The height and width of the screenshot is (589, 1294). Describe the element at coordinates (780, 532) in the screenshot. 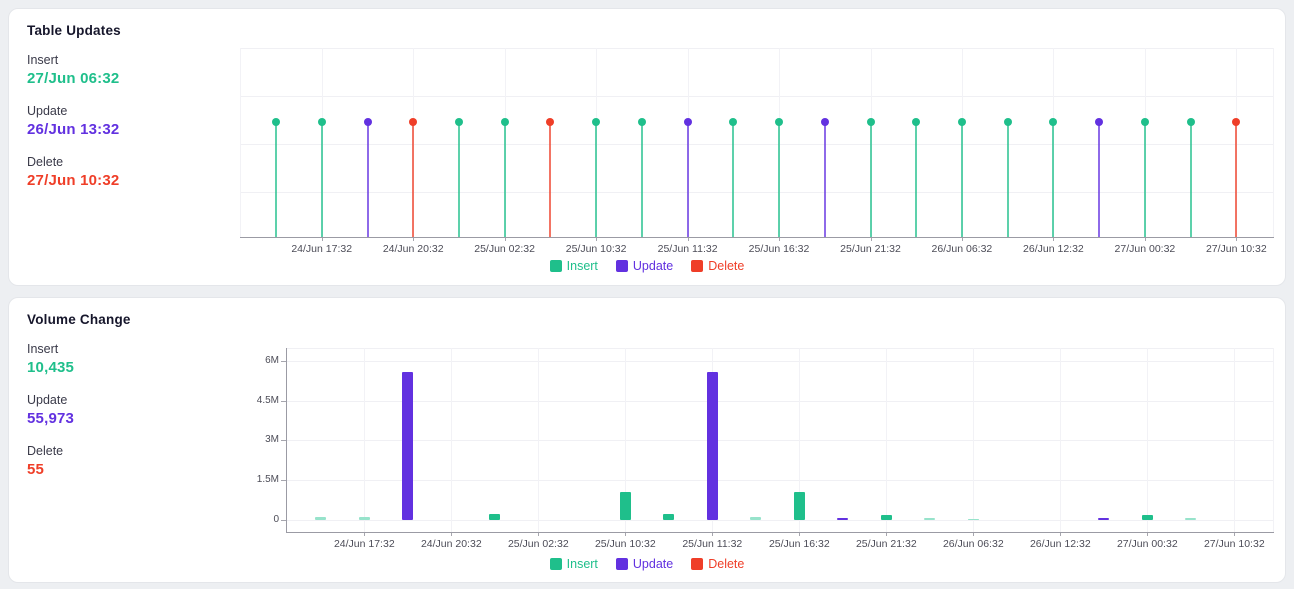

I see `x-axis-line` at that location.